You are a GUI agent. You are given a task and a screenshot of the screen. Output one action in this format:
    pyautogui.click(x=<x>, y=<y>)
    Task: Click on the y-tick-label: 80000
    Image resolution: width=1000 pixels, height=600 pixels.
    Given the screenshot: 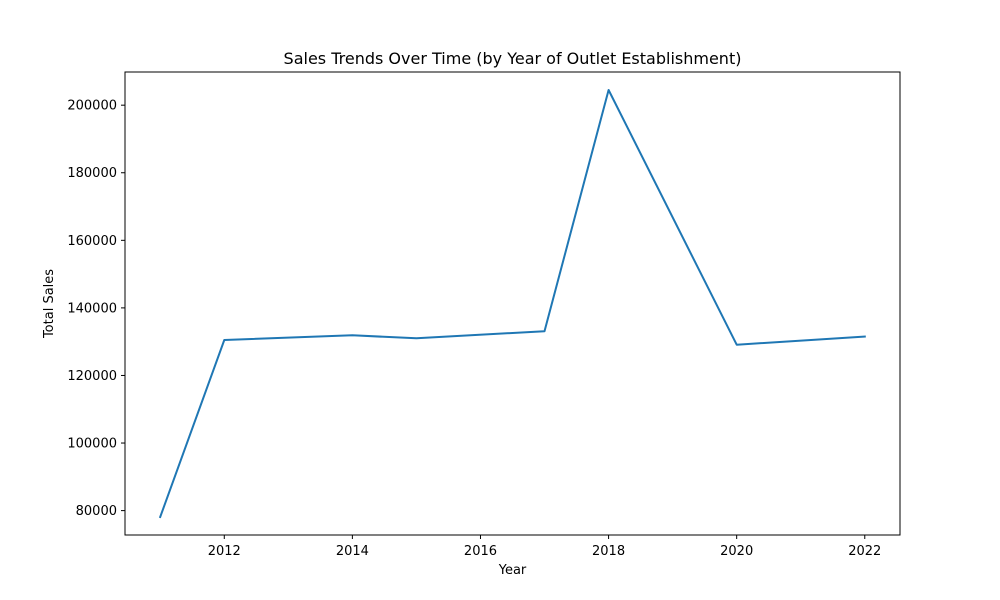 What is the action you would take?
    pyautogui.click(x=96, y=511)
    